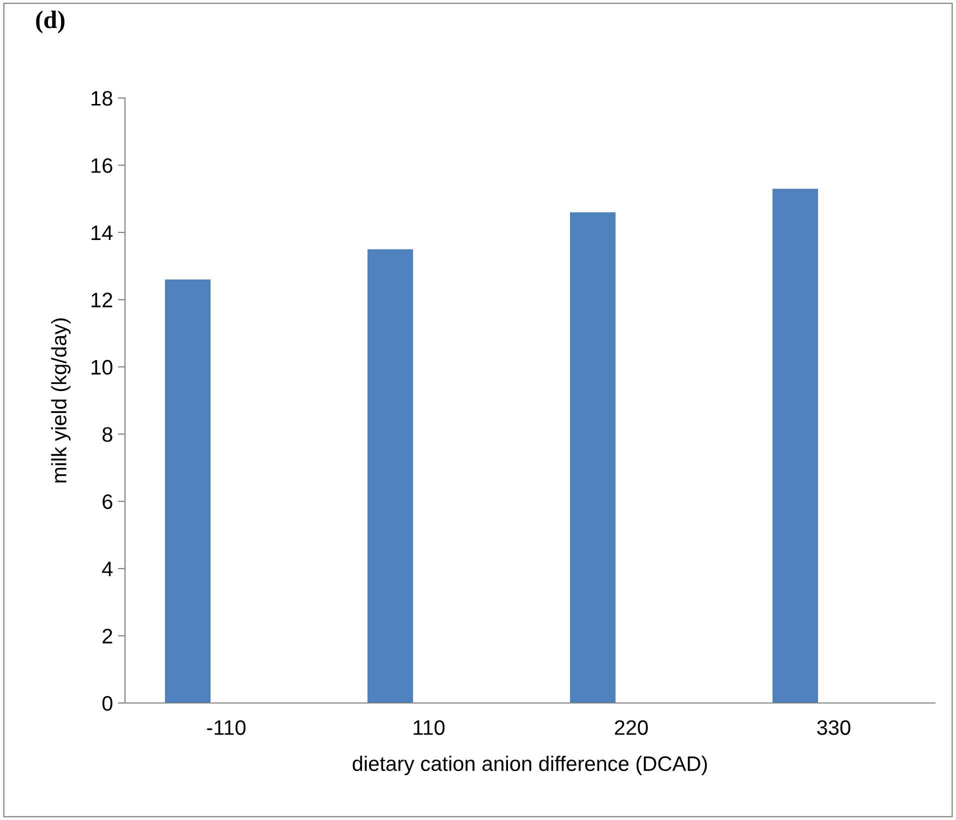 The height and width of the screenshot is (820, 956). What do you see at coordinates (102, 98) in the screenshot?
I see `y-tick-label: 18` at bounding box center [102, 98].